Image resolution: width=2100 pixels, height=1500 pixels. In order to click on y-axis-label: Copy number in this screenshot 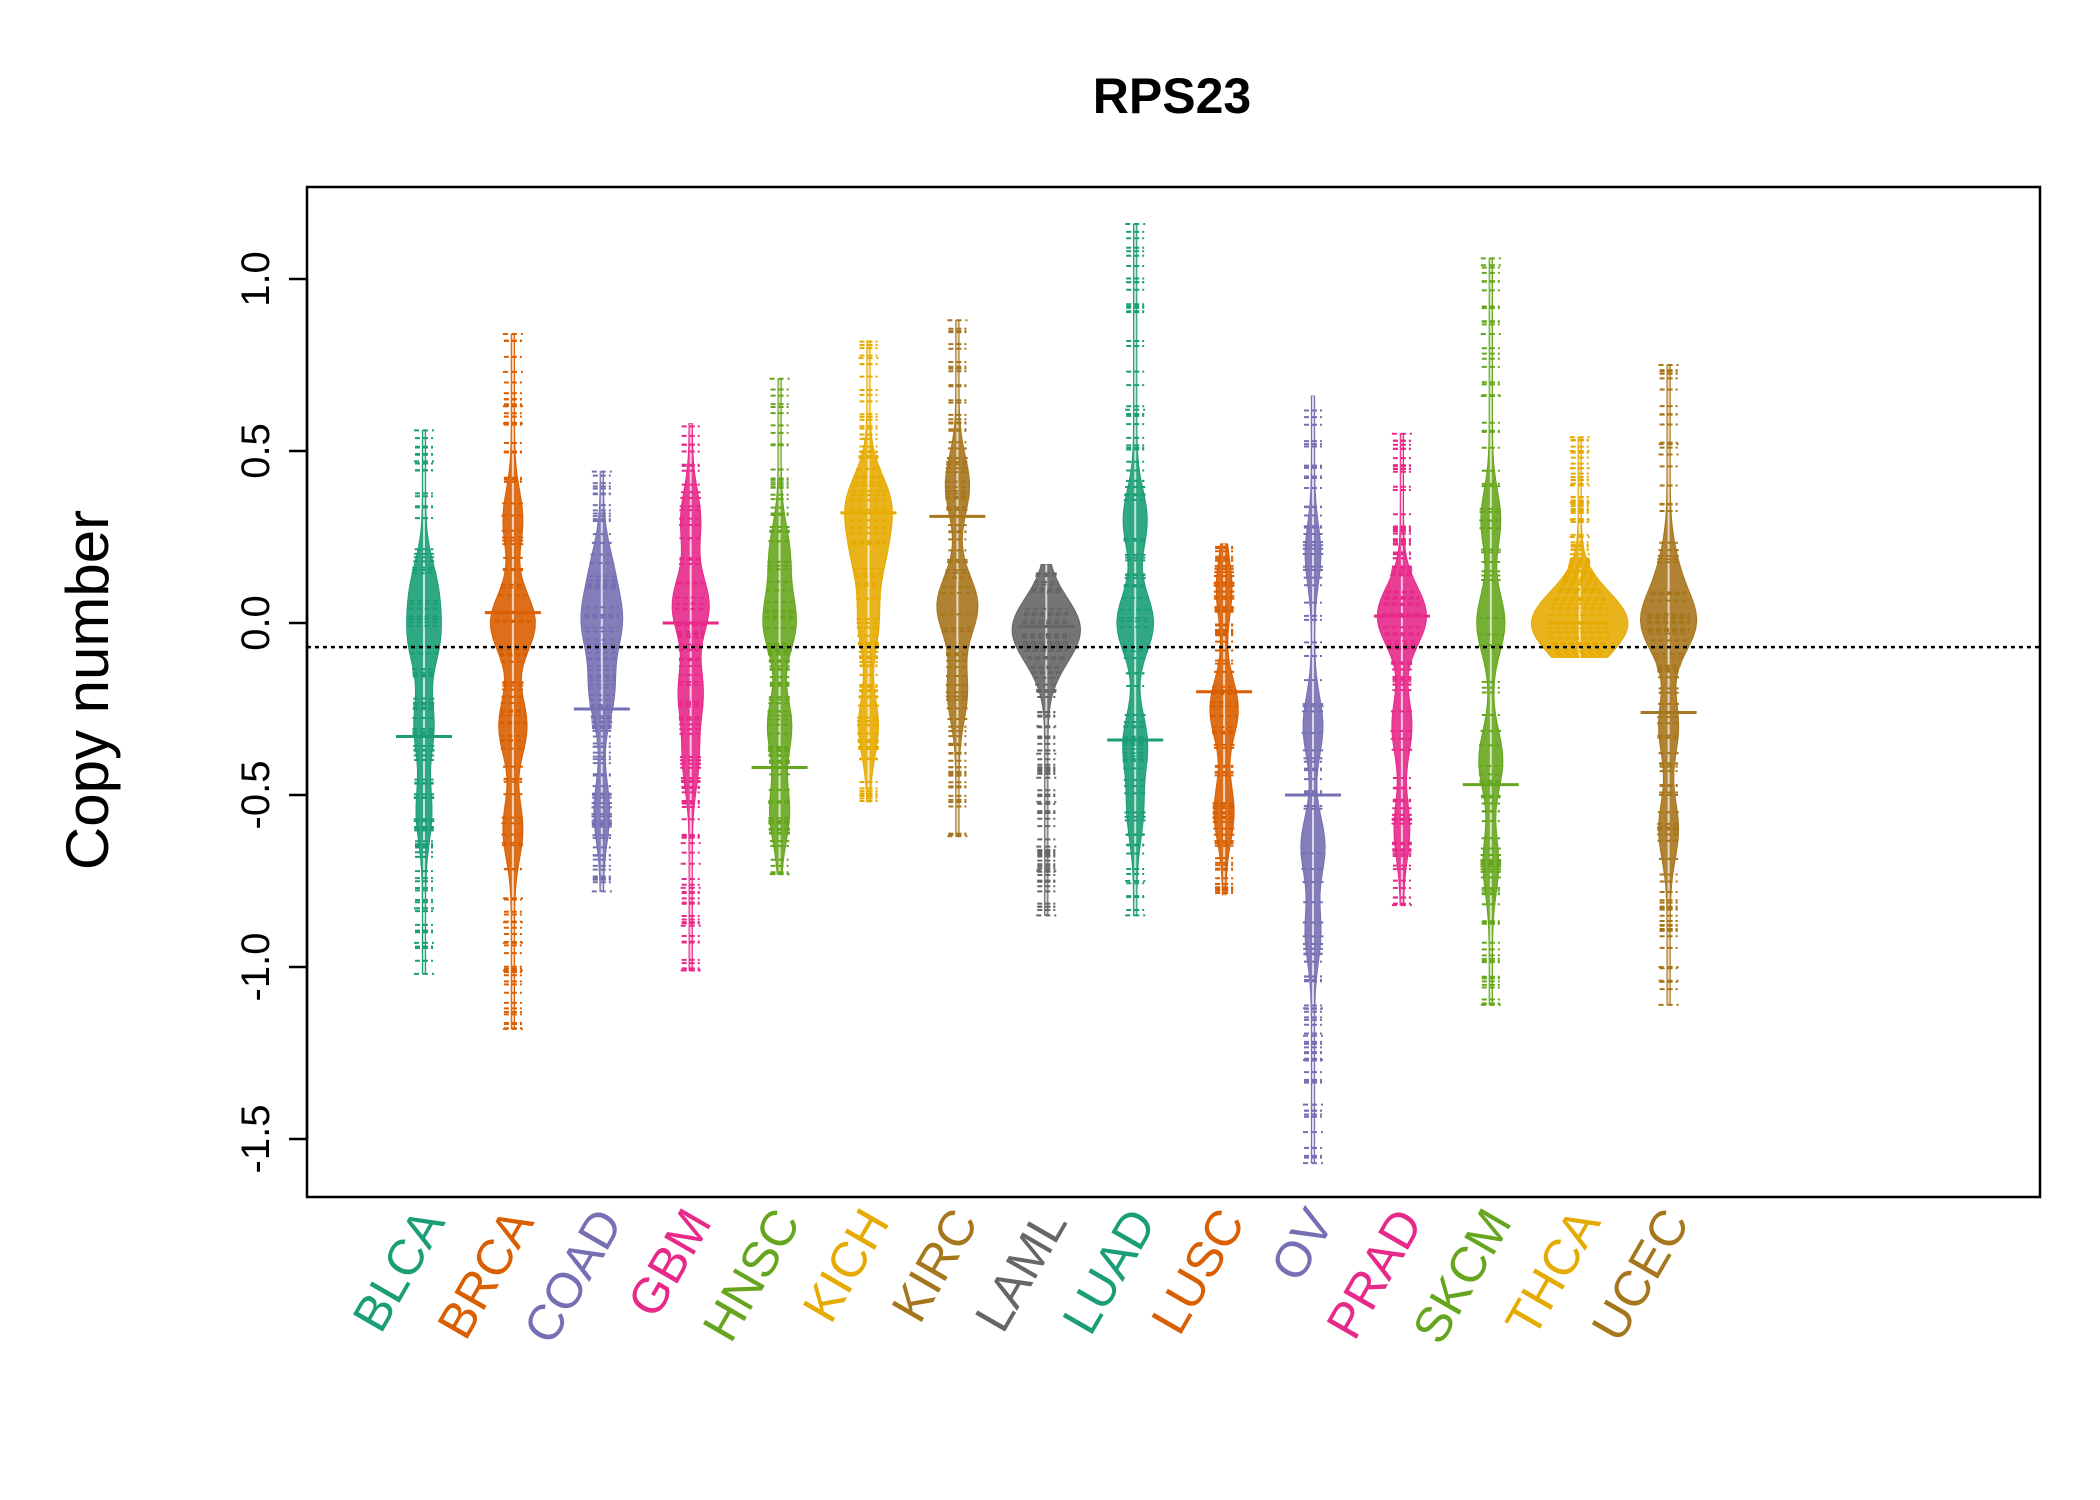, I will do `click(87, 690)`.